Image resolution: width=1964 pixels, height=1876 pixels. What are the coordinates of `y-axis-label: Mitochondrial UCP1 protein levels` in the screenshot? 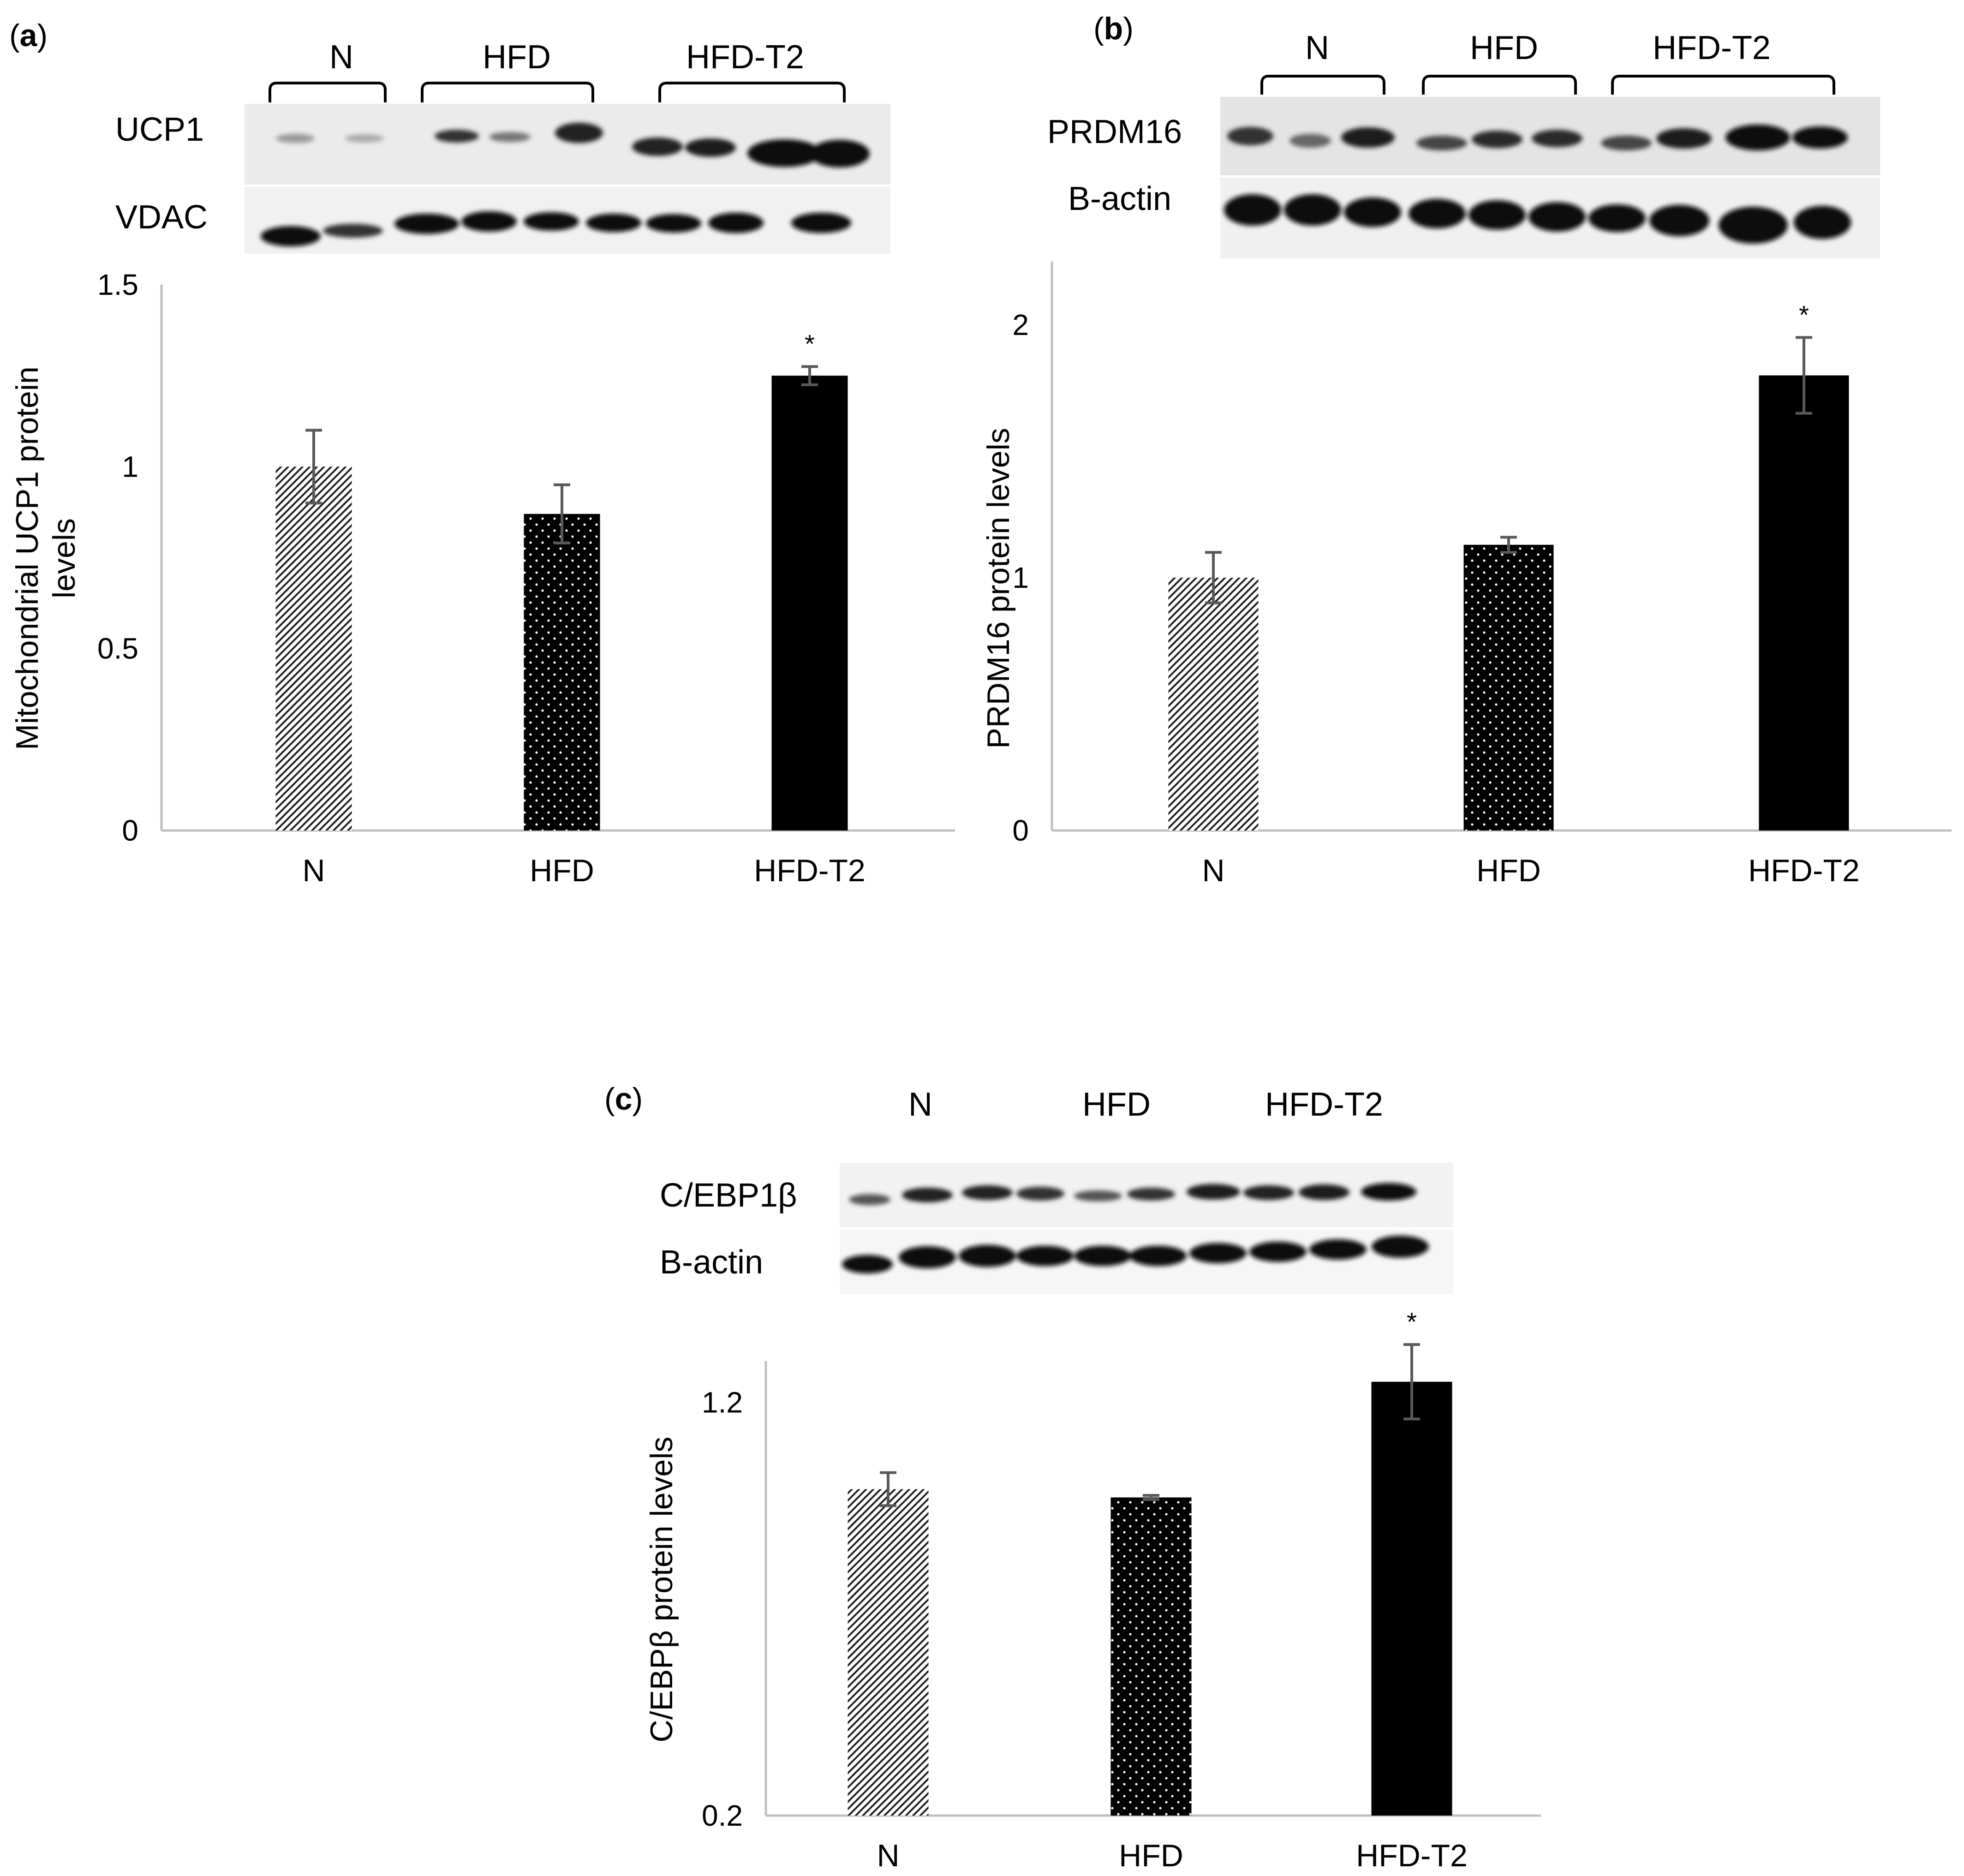 It's located at (46, 558).